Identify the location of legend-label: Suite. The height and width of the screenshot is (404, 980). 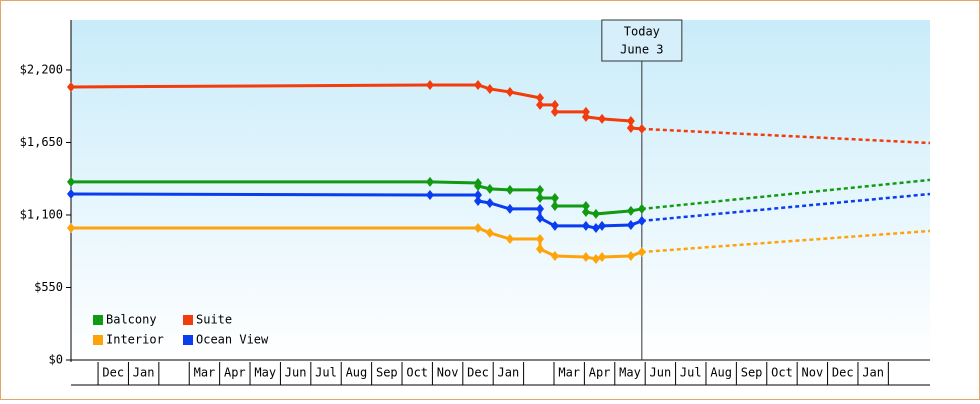
(214, 320).